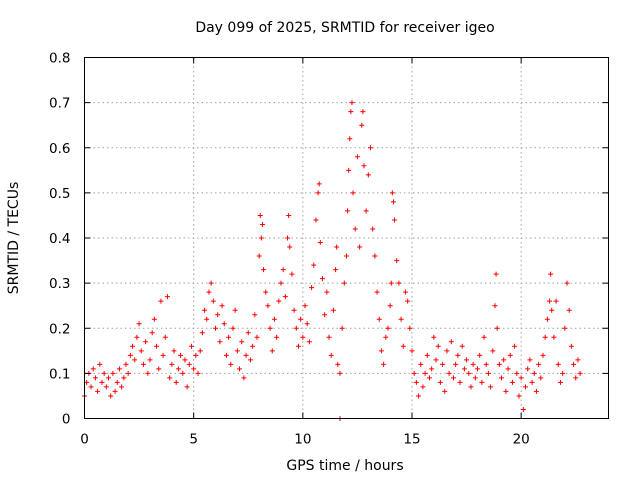  I want to click on x-tick-label: 10, so click(302, 440).